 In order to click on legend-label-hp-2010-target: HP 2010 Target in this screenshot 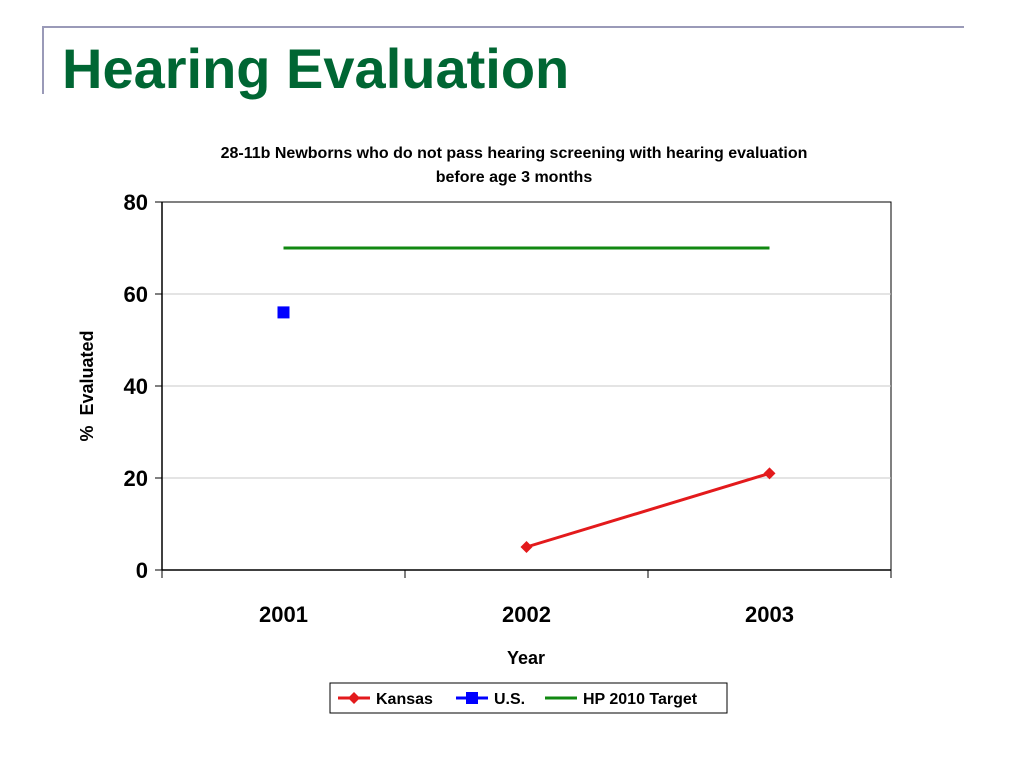, I will do `click(640, 699)`.